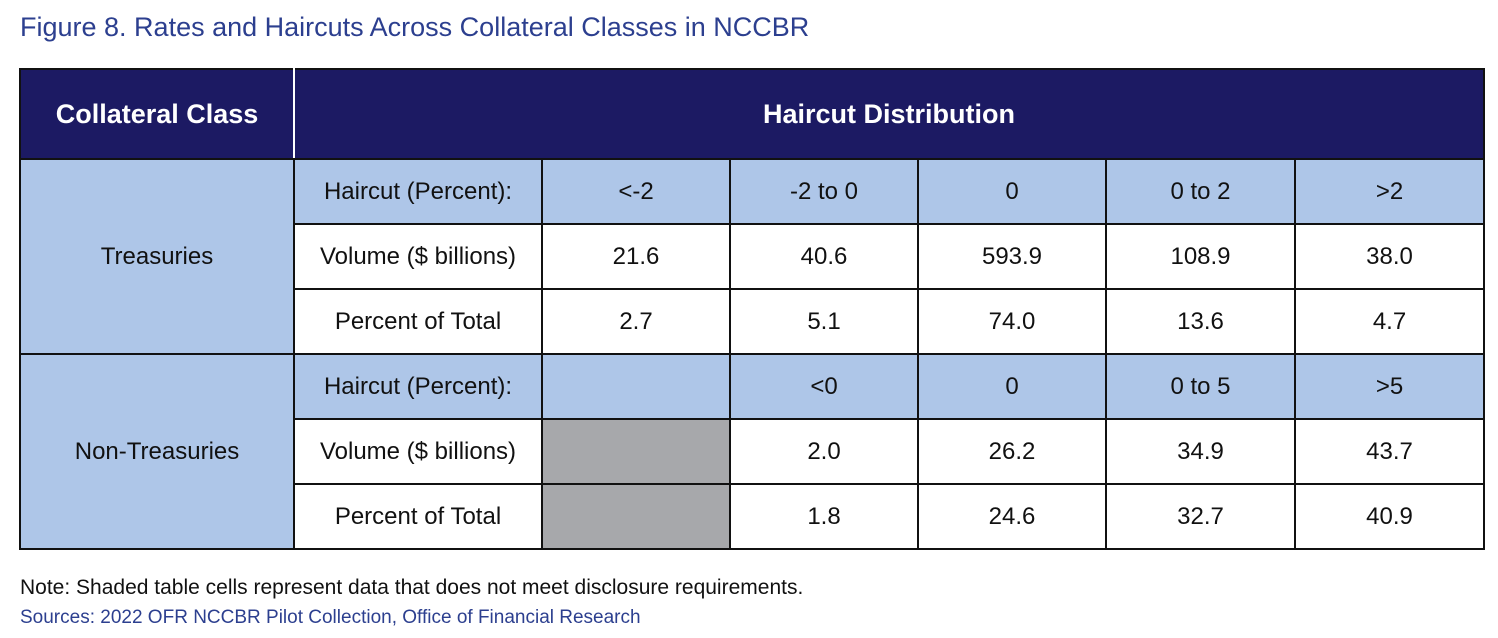 The image size is (1498, 638). Describe the element at coordinates (636, 191) in the screenshot. I see `table-cell: <-2` at that location.